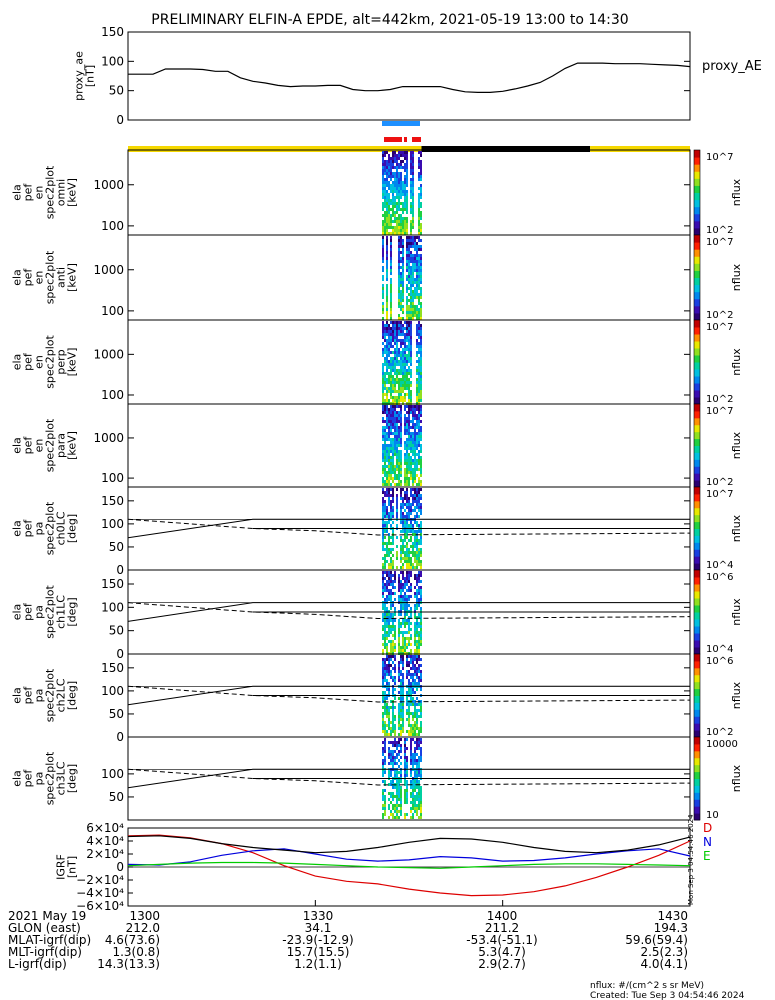  Describe the element at coordinates (736, 528) in the screenshot. I see `colorbar-label: nflux` at that location.